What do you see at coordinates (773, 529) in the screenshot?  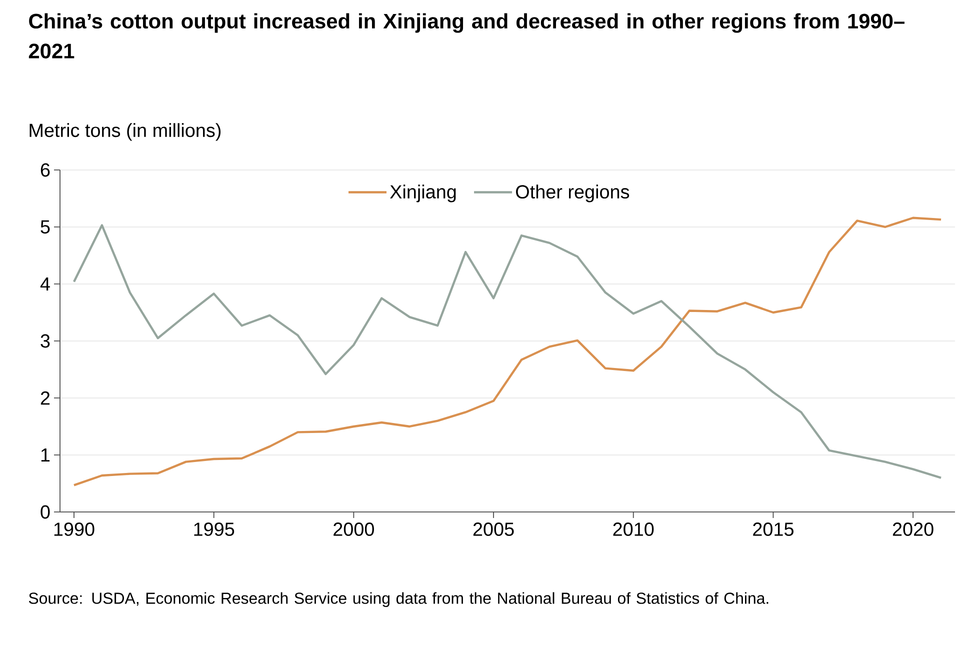 I see `x-tick-label: 2015` at bounding box center [773, 529].